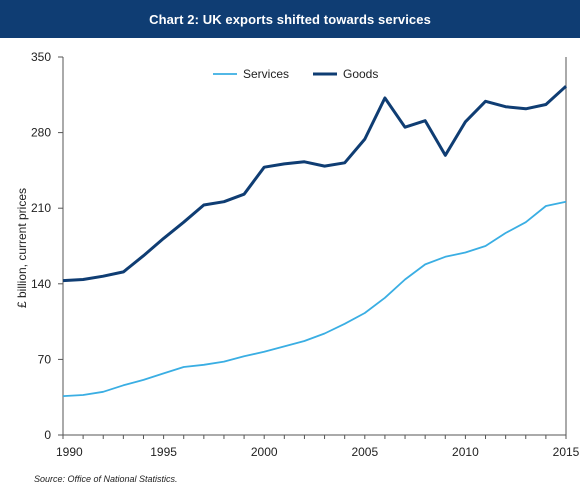 This screenshot has width=580, height=491. Describe the element at coordinates (22, 248) in the screenshot. I see `y-axis-title: £ billion, current prices` at that location.